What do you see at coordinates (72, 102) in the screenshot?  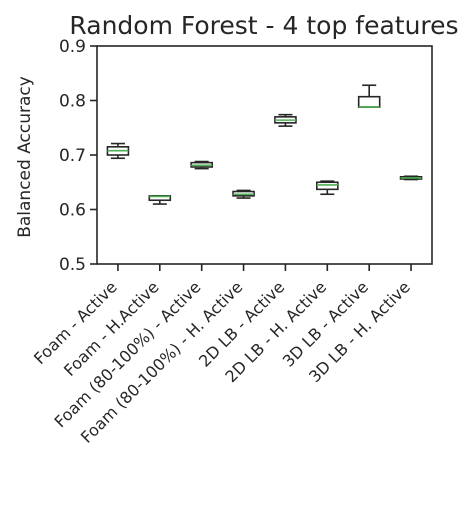 I see `y-tick-label: 0.8` at bounding box center [72, 102].